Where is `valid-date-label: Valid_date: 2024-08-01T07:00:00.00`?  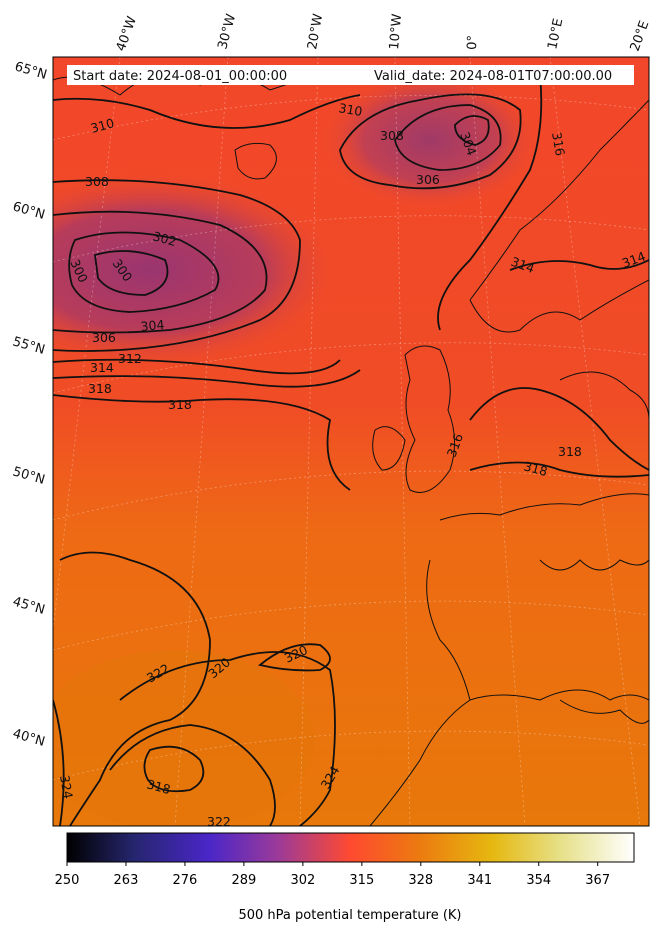
valid-date-label: Valid_date: 2024-08-01T07:00:00.00 is located at coordinates (493, 76).